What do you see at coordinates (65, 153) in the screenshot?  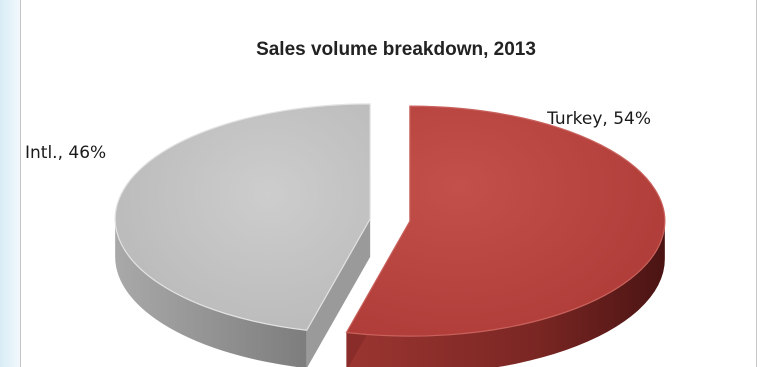 I see `data-label-intl: Intl., 46%` at bounding box center [65, 153].